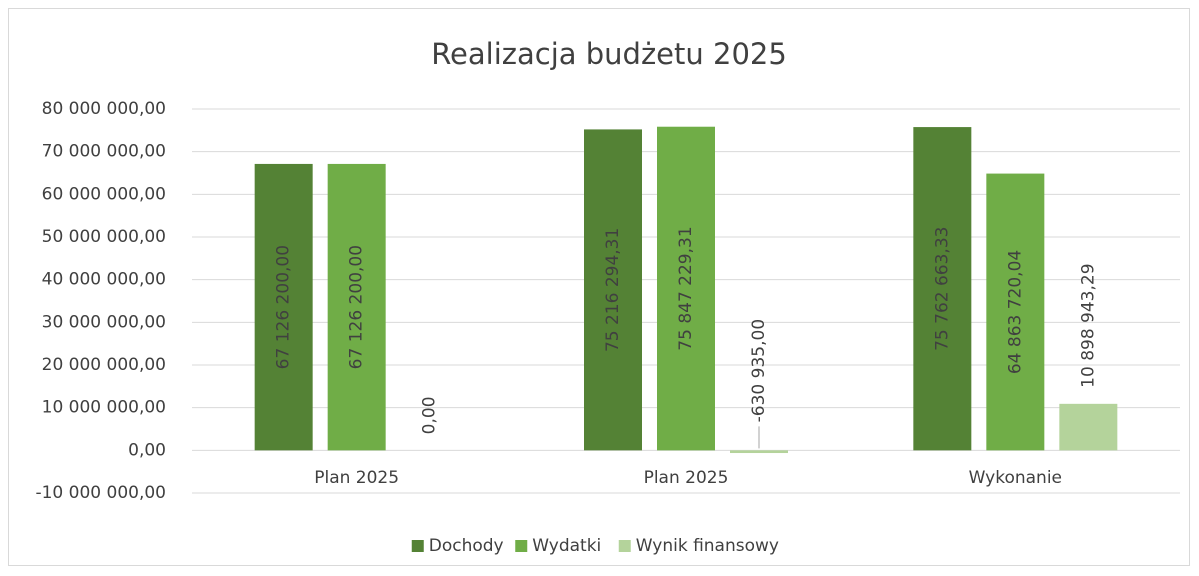  What do you see at coordinates (1015, 478) in the screenshot?
I see `x-tick-label: Wykonanie` at bounding box center [1015, 478].